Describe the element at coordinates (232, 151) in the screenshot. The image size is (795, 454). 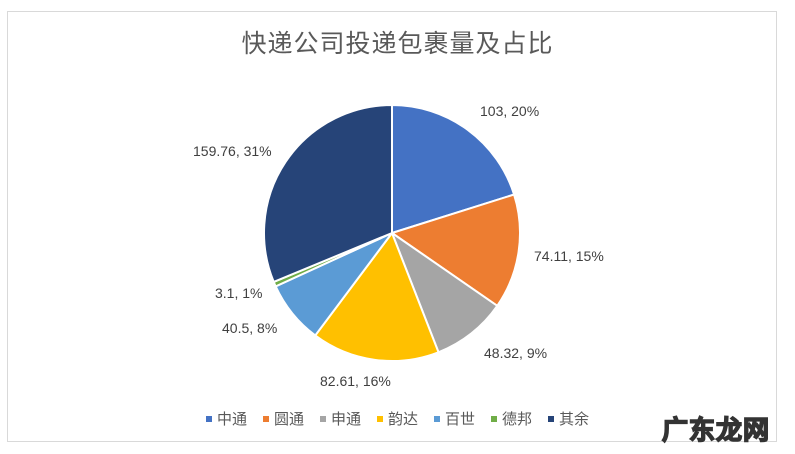
I see `data-label-qiyu: 159.76, 31%` at that location.